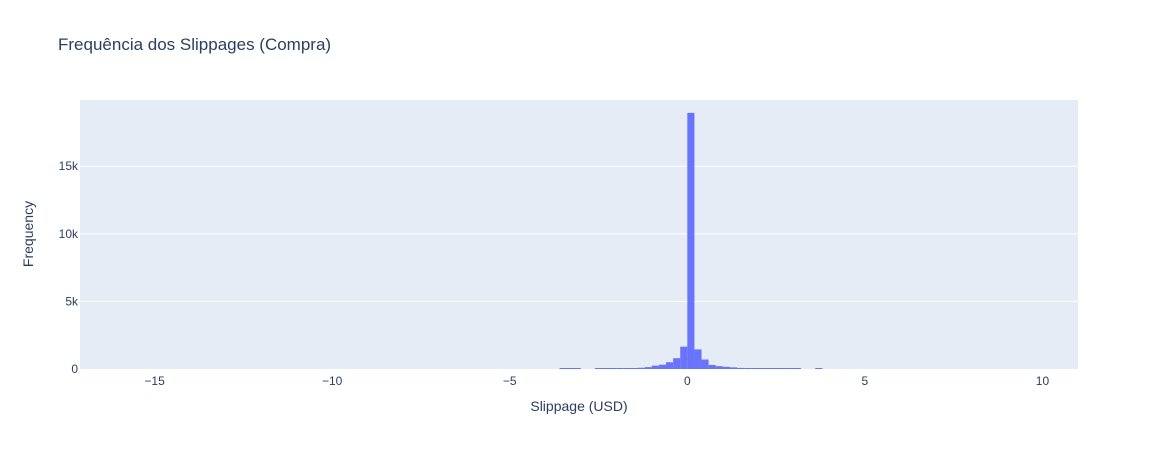 This screenshot has height=450, width=1157. What do you see at coordinates (596, 381) in the screenshot?
I see `x-axis-ticks: −15 −10 −5 0 5 10` at bounding box center [596, 381].